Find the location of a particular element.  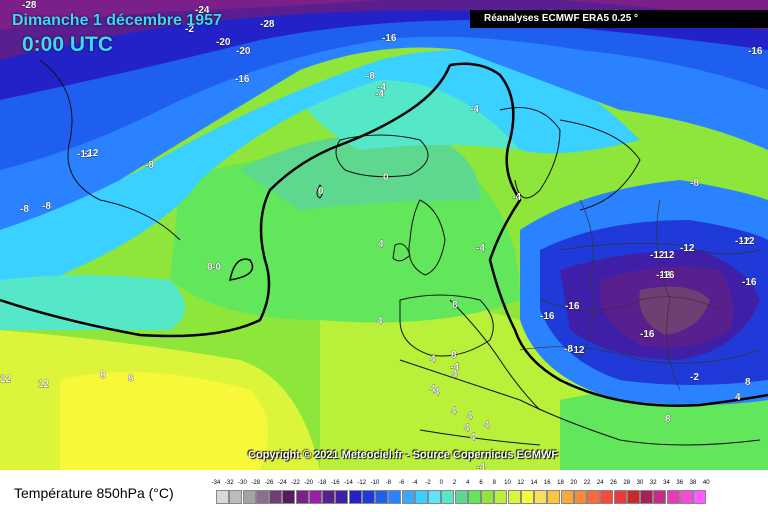

scale-tick-label: -16 is located at coordinates (335, 483).